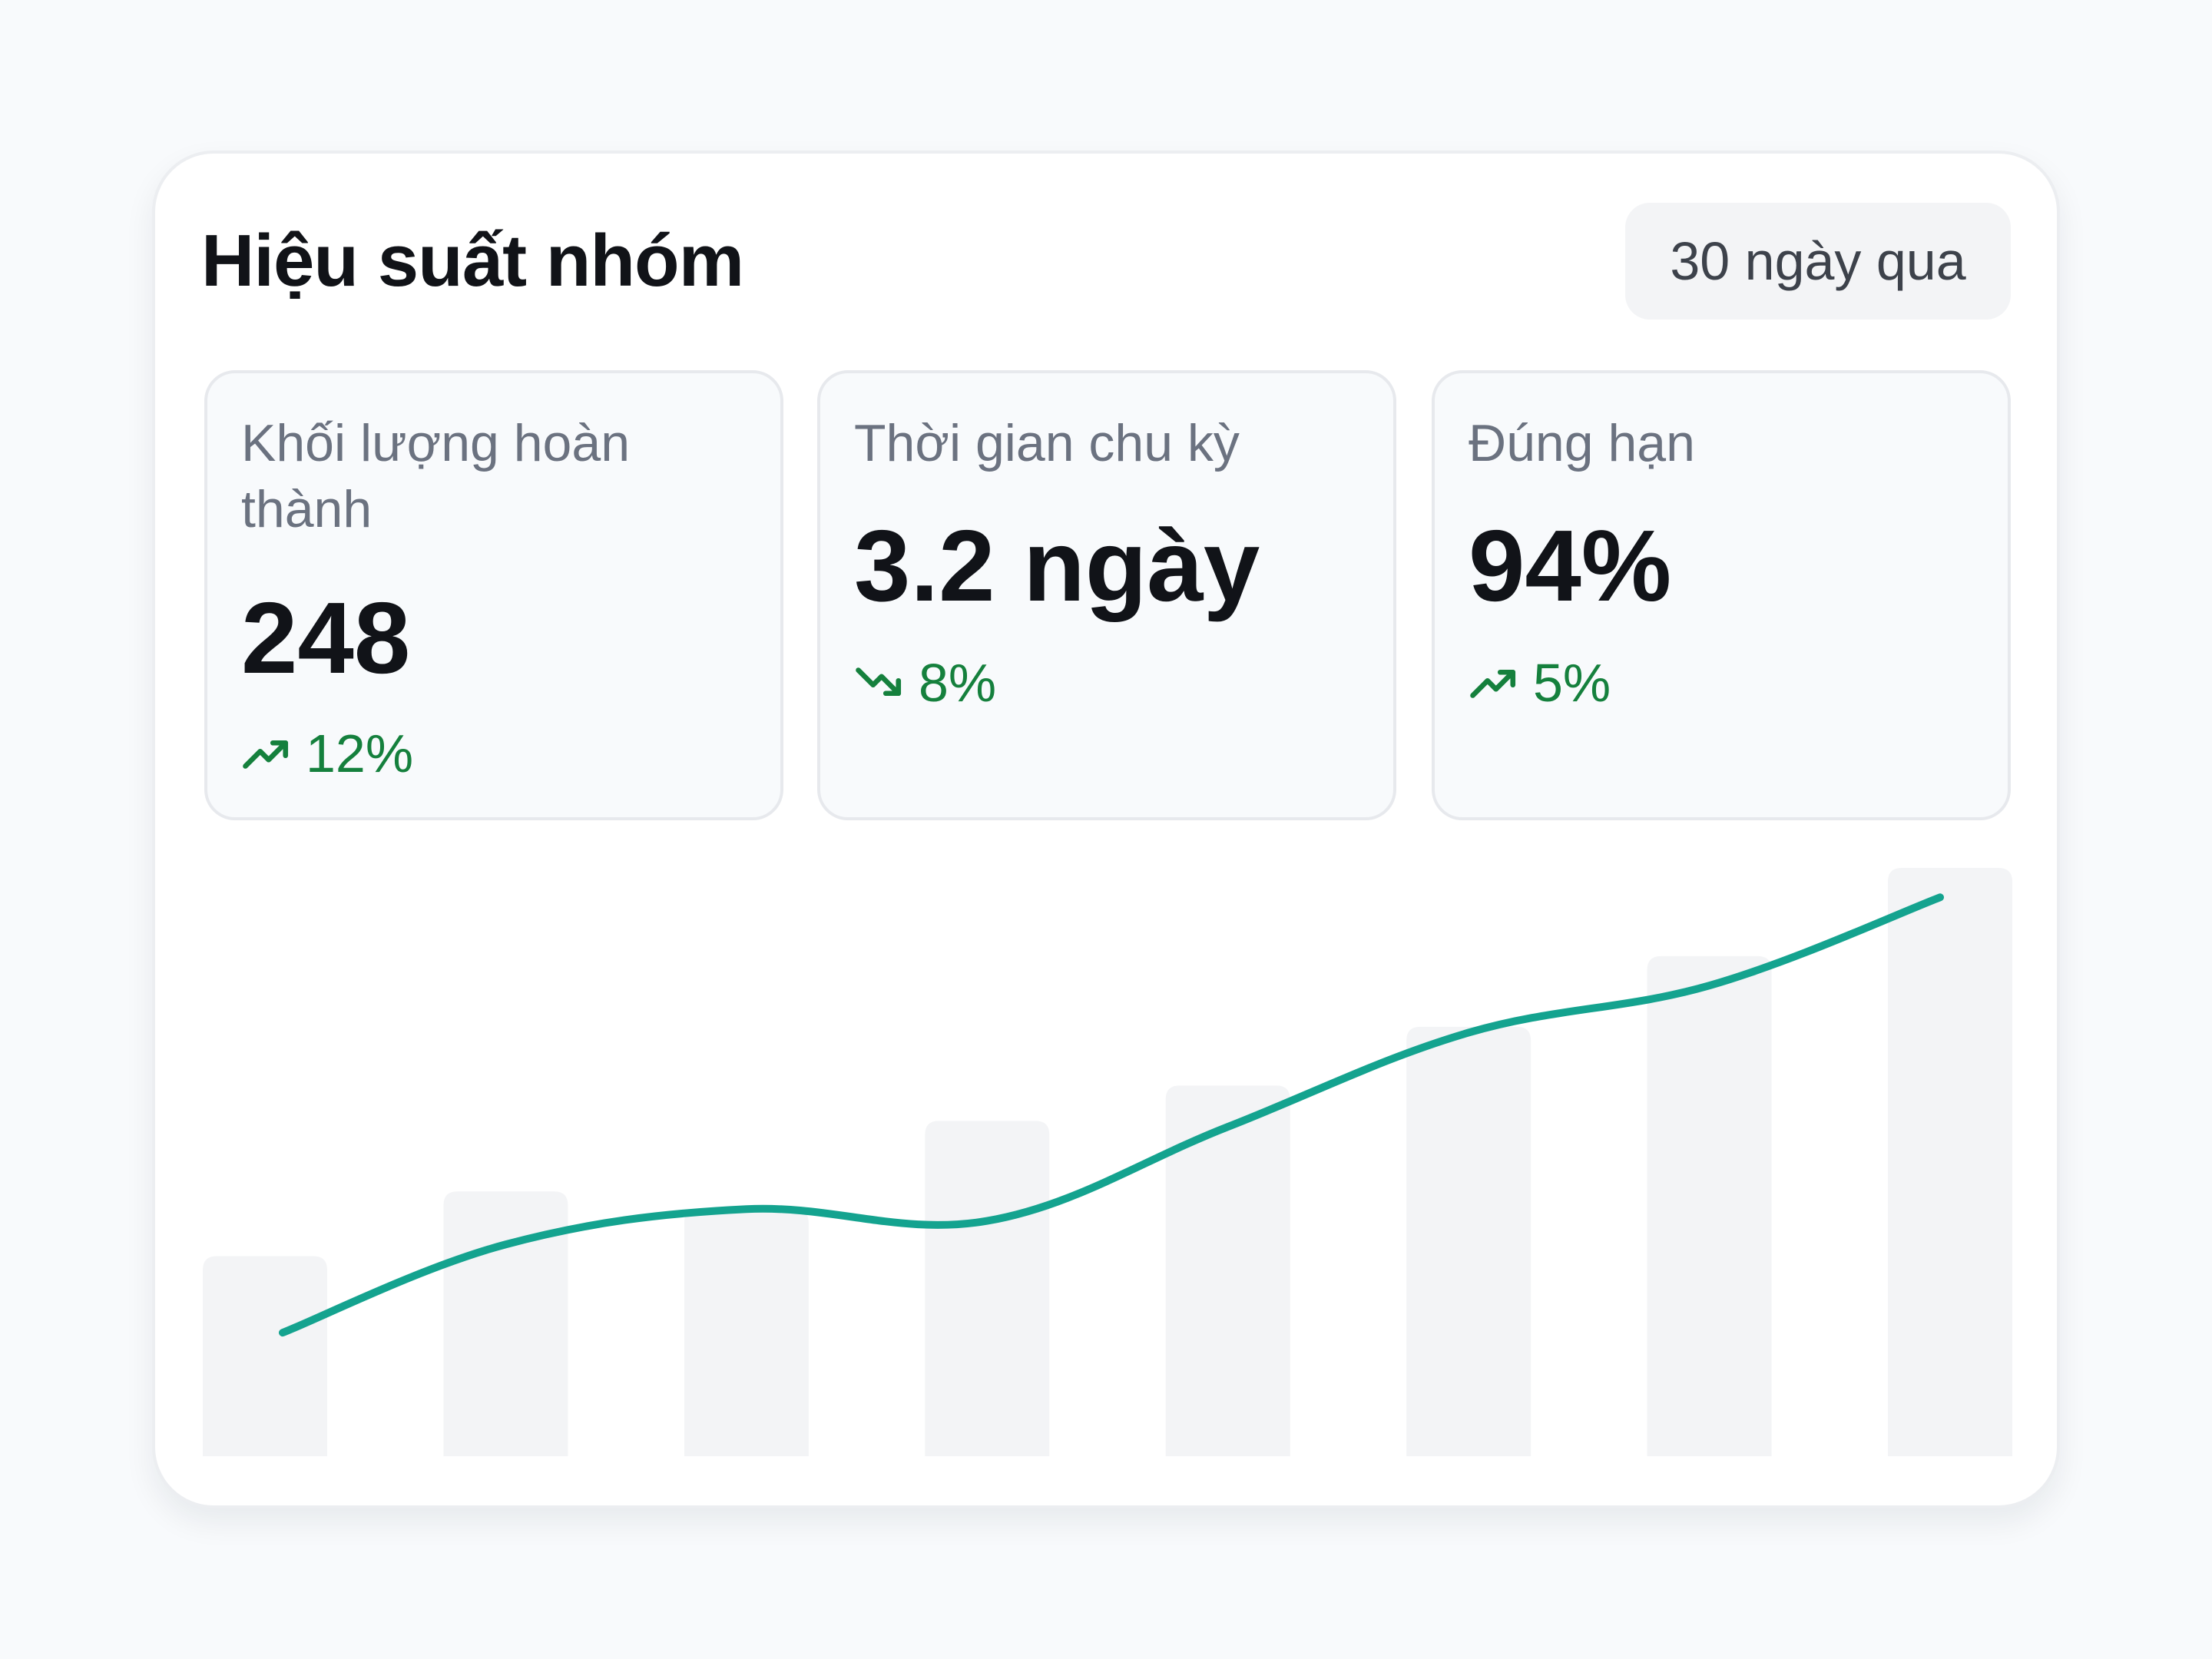  What do you see at coordinates (1047, 443) in the screenshot?
I see `metric-label: Thời gian chu kỳ` at bounding box center [1047, 443].